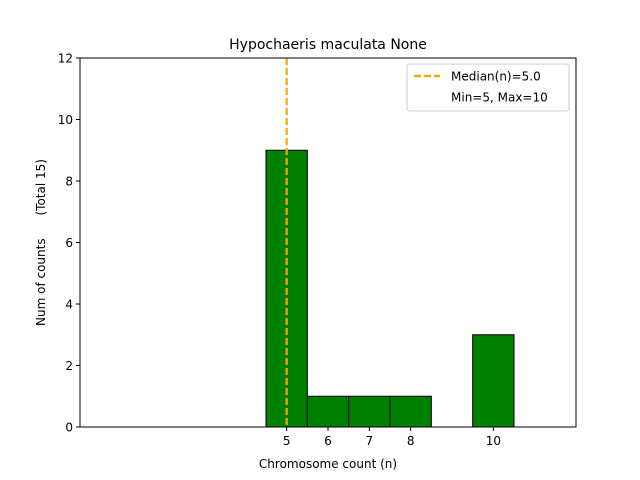 This screenshot has width=640, height=480. What do you see at coordinates (69, 366) in the screenshot?
I see `y-tick-label-2: 2` at bounding box center [69, 366].